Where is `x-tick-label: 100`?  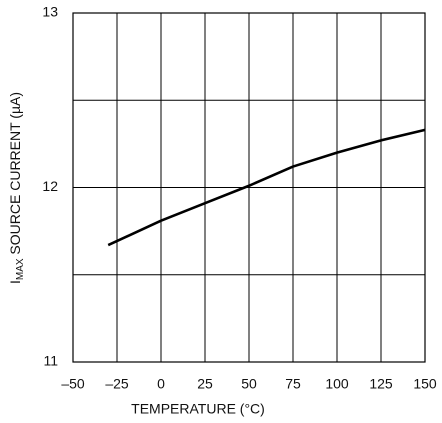
x-tick-label: 100 is located at coordinates (337, 384).